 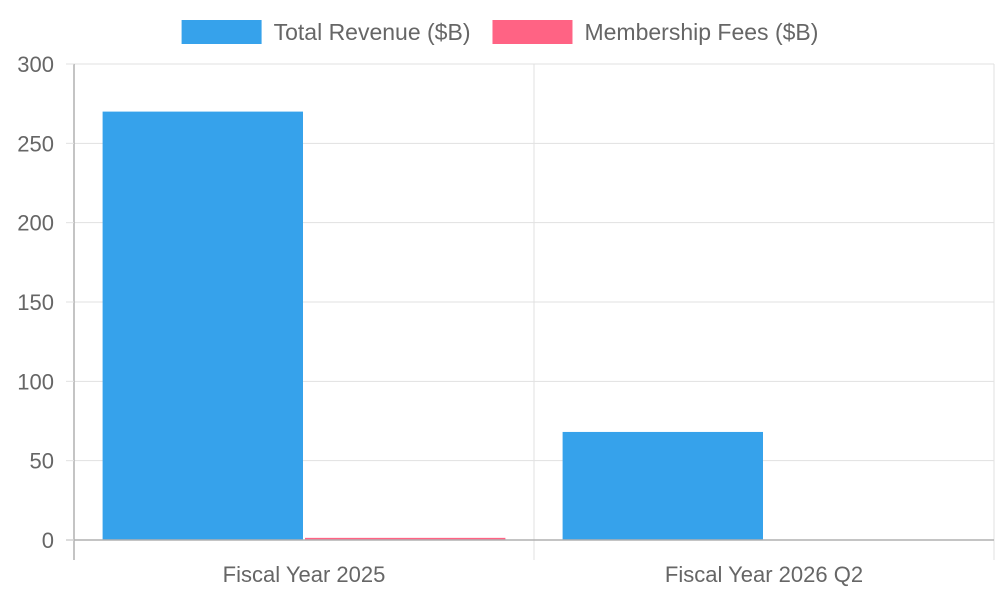 What do you see at coordinates (304, 574) in the screenshot?
I see `x-tick-label: Fiscal Year 2025` at bounding box center [304, 574].